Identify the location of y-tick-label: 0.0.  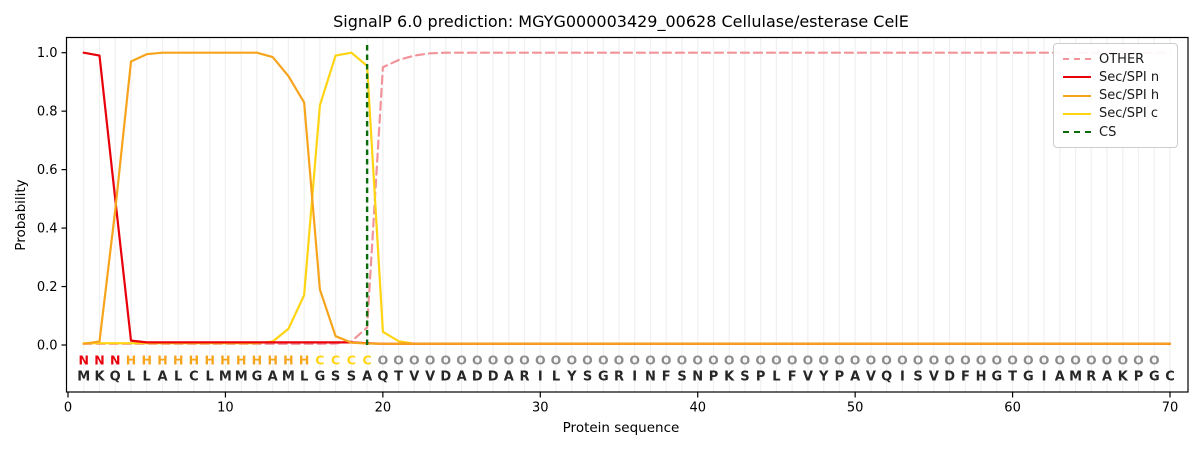
(47, 346).